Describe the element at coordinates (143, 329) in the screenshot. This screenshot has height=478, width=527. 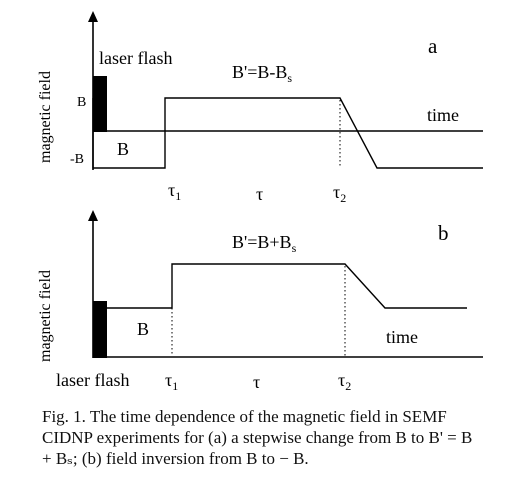
I see `panel-b-region-label: B` at that location.